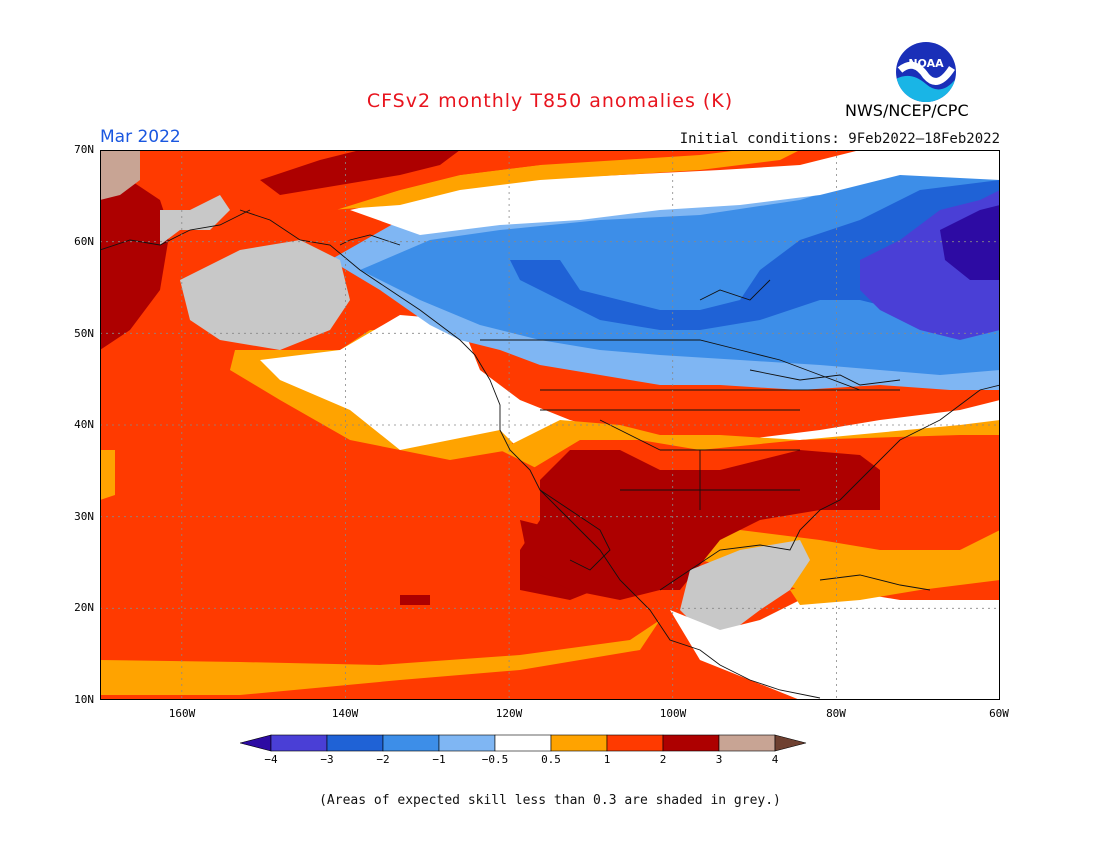  I want to click on map-title: CFSv2 monthly T850 anomalies (K), so click(550, 101).